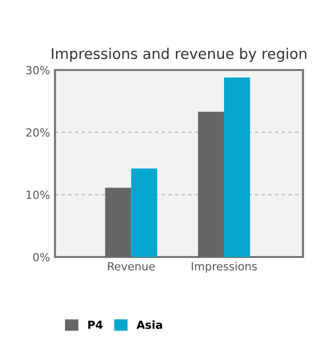 The width and height of the screenshot is (335, 344). Describe the element at coordinates (179, 55) in the screenshot. I see `chart-title: Impressions and revenue by region` at that location.